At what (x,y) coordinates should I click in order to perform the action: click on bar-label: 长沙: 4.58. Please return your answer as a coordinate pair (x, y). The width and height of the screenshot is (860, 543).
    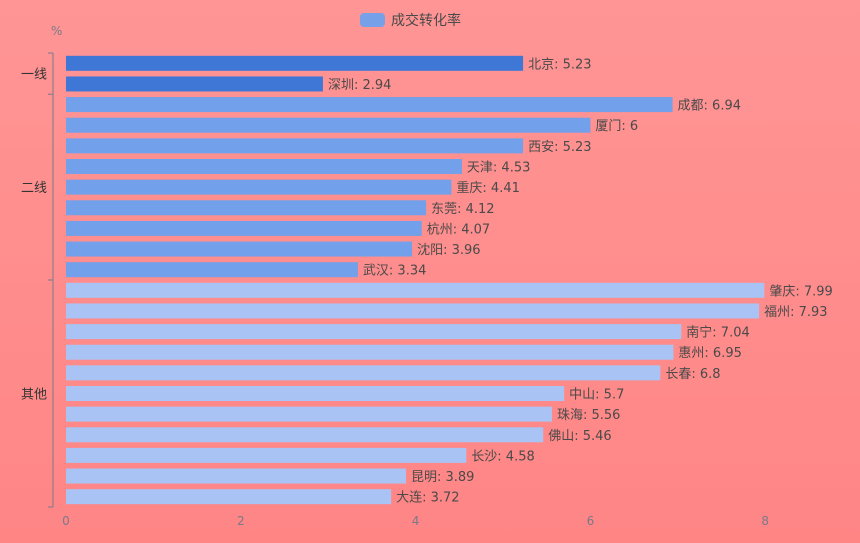
    Looking at the image, I should click on (502, 456).